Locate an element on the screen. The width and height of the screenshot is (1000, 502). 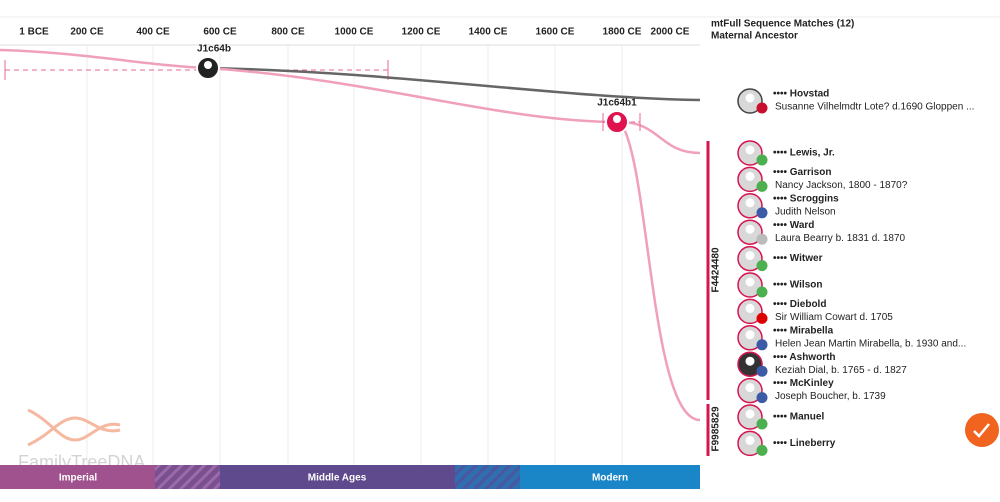
axis-label: 1600 CE is located at coordinates (555, 32).